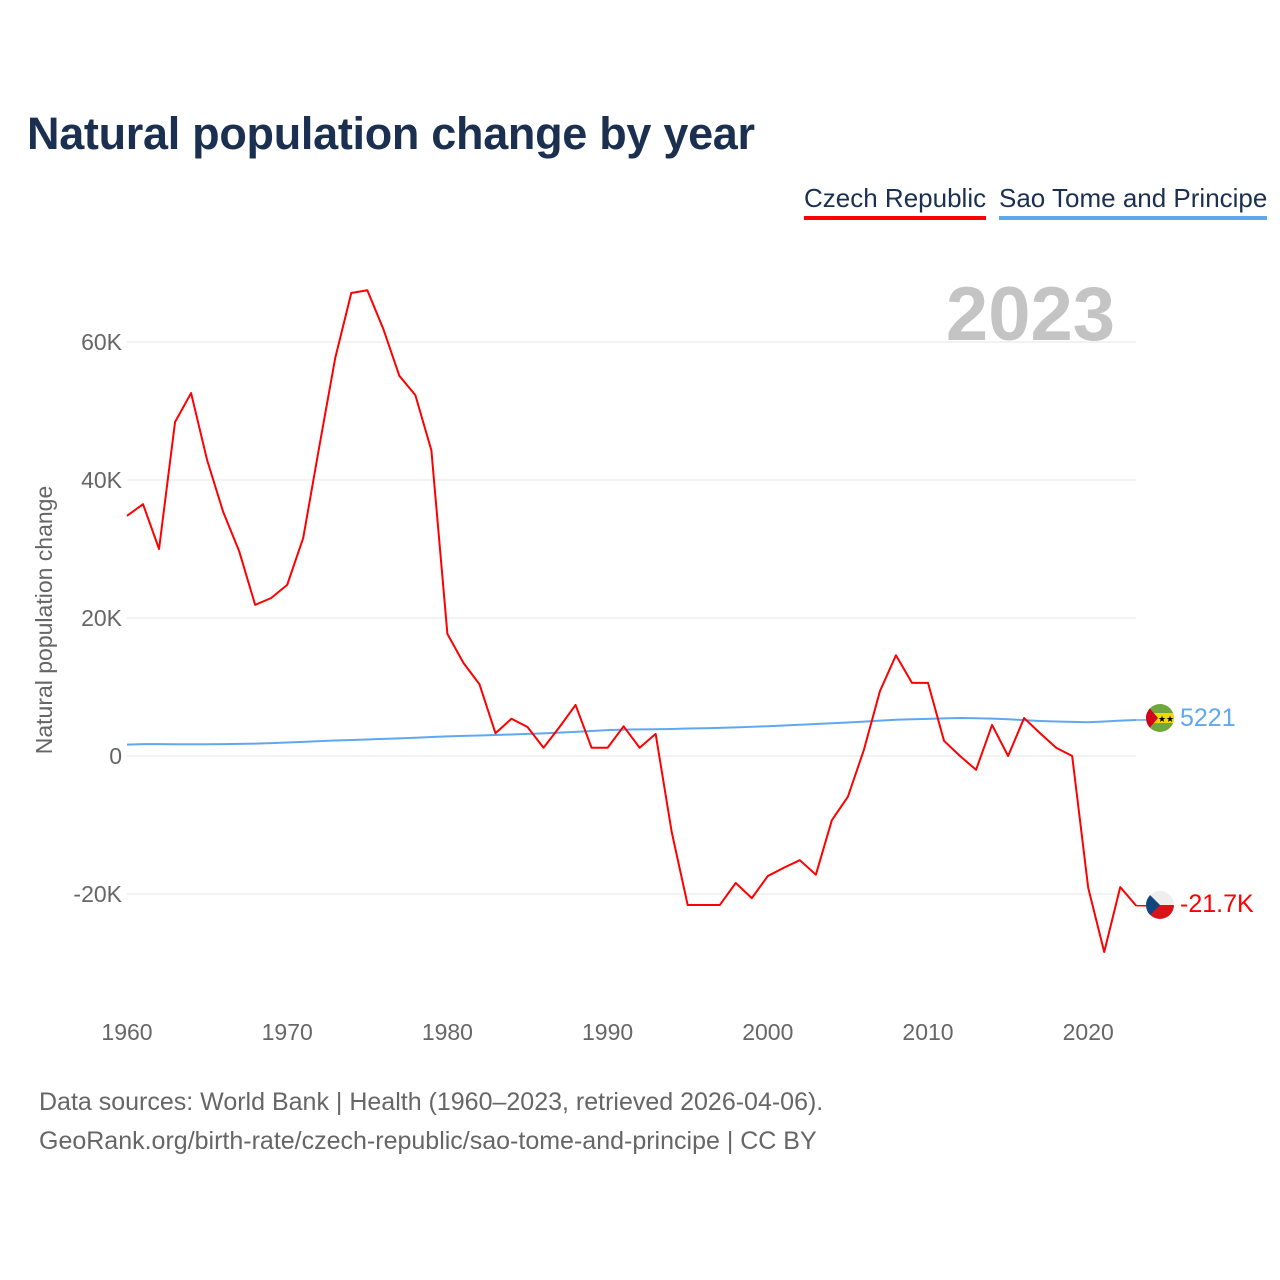 The width and height of the screenshot is (1280, 1280). What do you see at coordinates (391, 133) in the screenshot?
I see `chart-title: Natural population change by year` at bounding box center [391, 133].